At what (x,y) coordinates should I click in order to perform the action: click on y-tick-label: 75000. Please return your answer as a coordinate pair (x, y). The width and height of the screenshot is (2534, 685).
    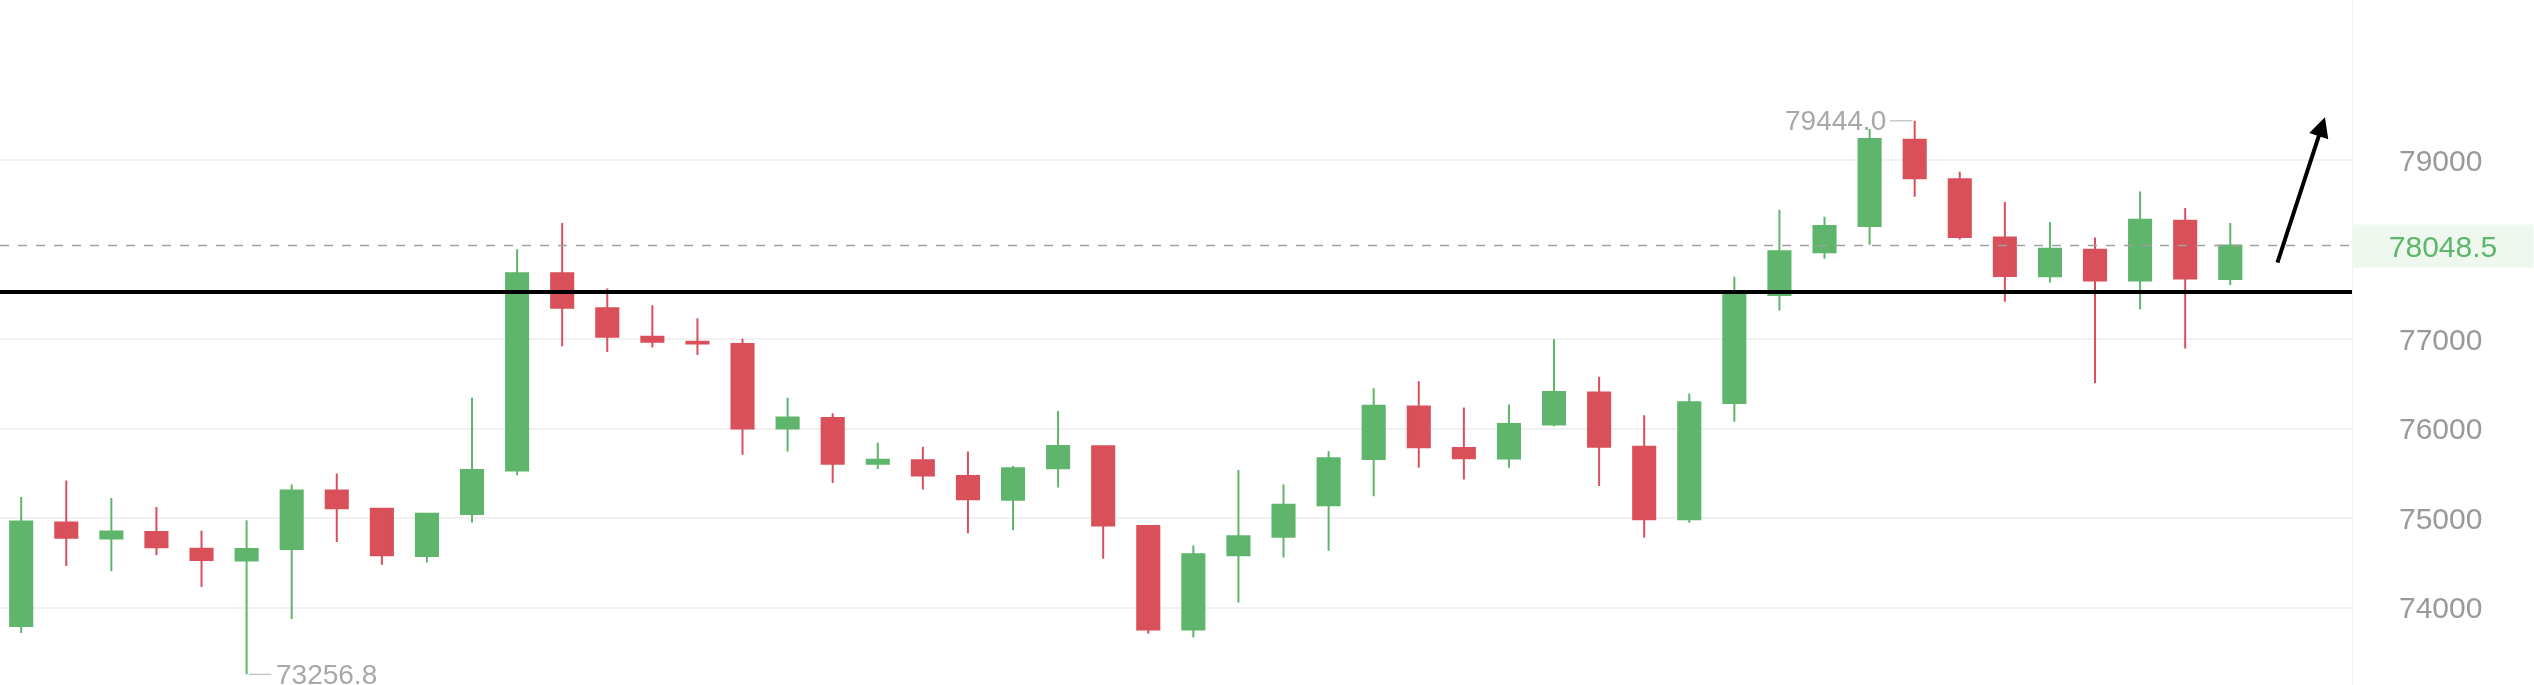
    Looking at the image, I should click on (2441, 518).